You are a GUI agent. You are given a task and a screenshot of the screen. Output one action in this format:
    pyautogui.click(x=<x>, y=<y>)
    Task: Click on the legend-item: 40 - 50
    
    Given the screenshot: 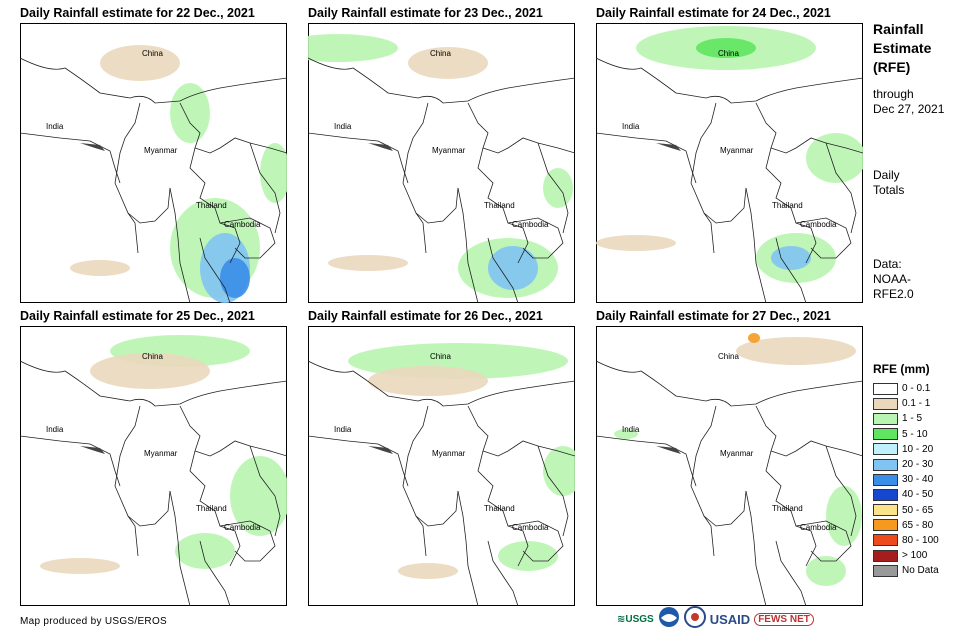 What is the action you would take?
    pyautogui.click(x=906, y=494)
    